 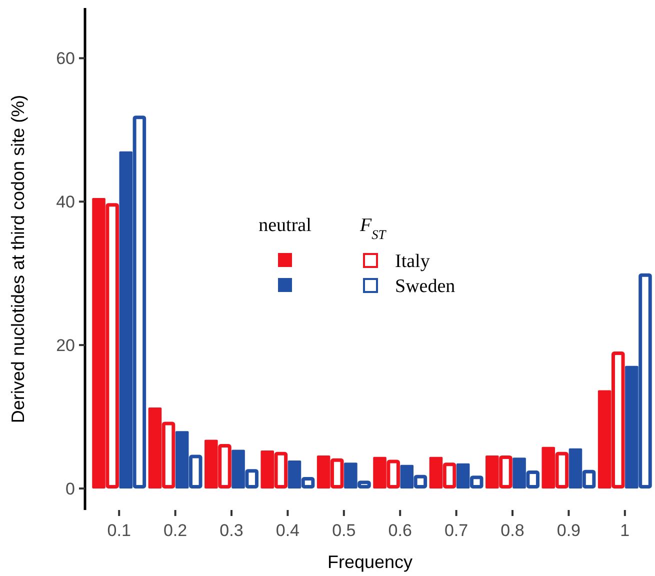 I want to click on x-tick-label: 1, so click(x=625, y=530).